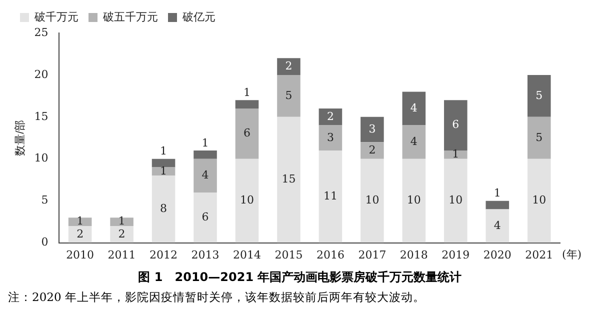 Image resolution: width=600 pixels, height=324 pixels. I want to click on data-label: 15, so click(289, 179).